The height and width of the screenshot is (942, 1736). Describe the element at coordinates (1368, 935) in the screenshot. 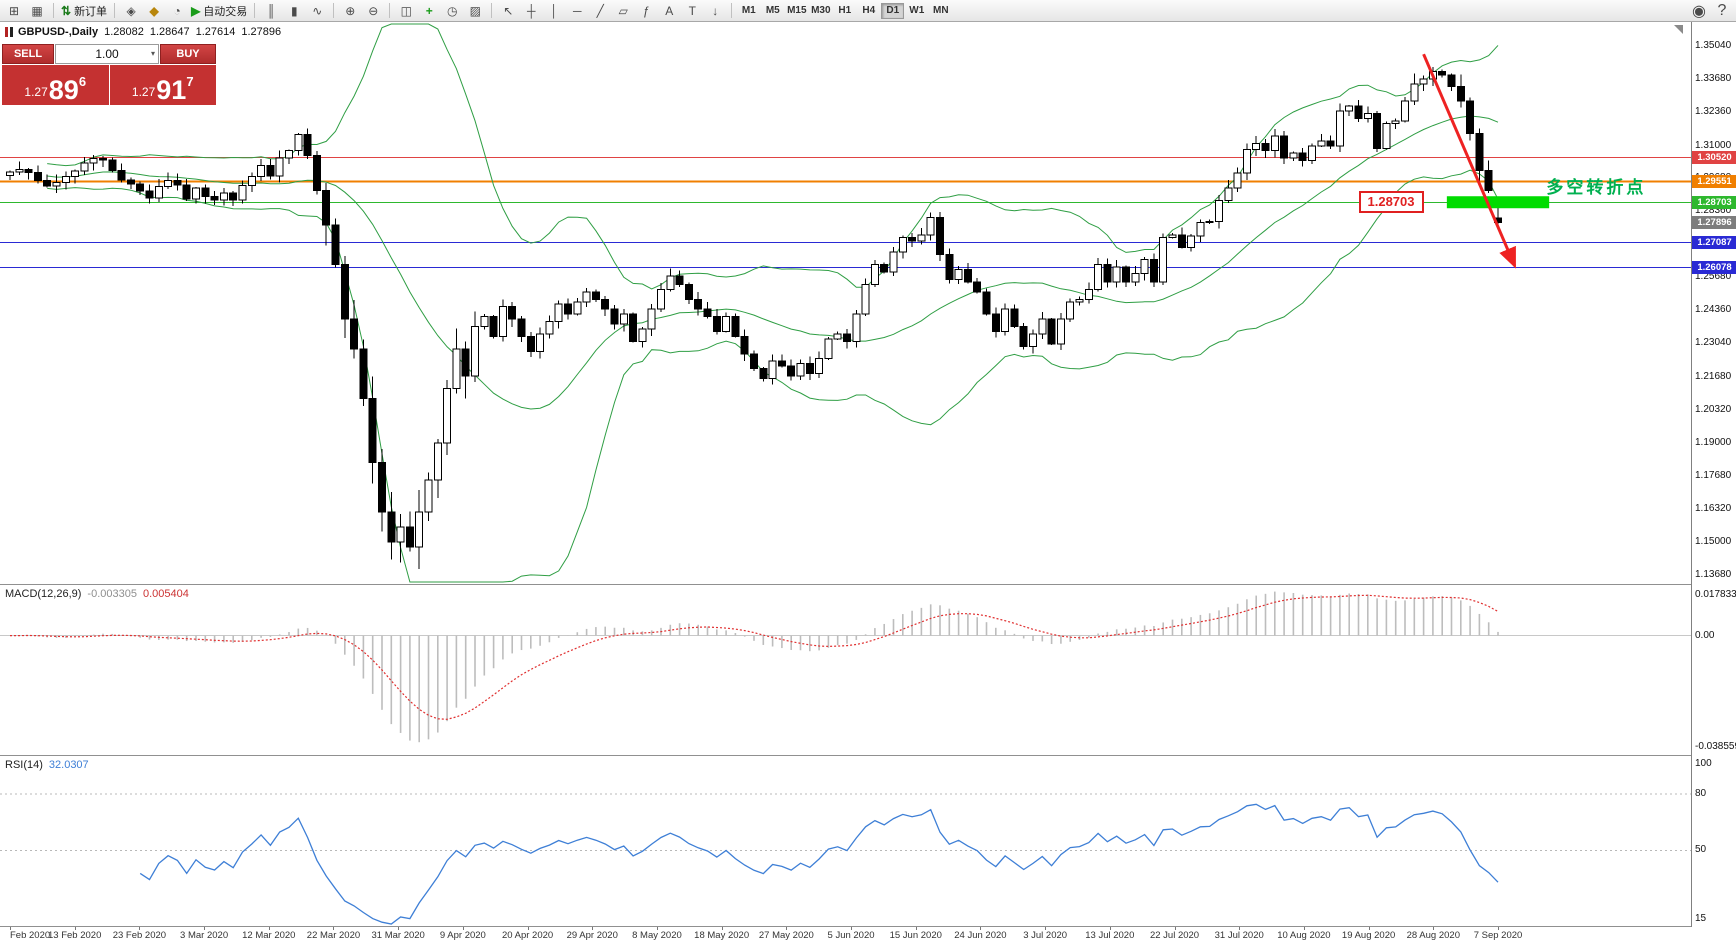

I see `date-label: 19 Aug 2020` at that location.